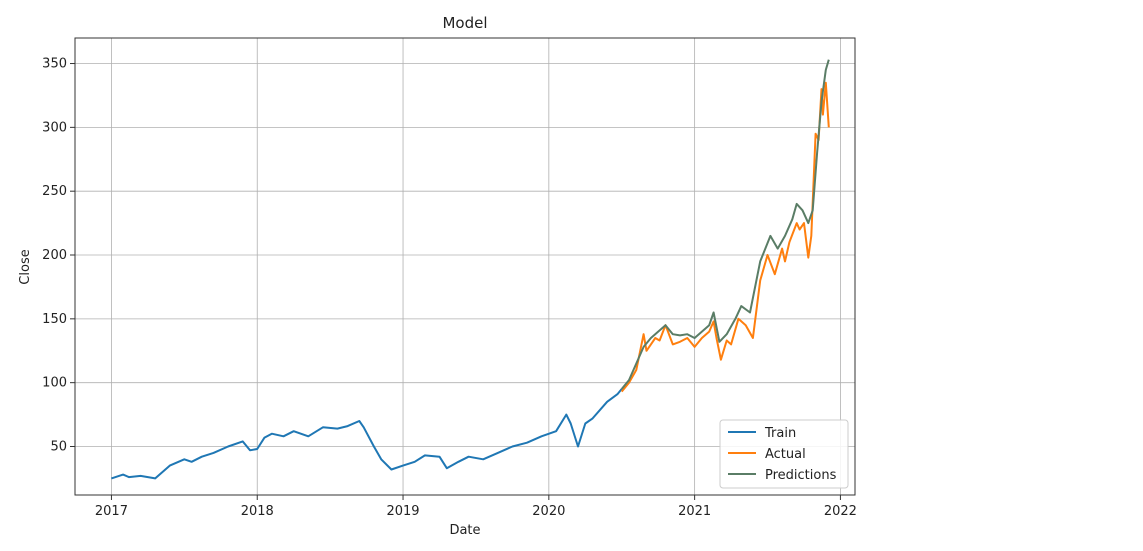  Describe the element at coordinates (840, 511) in the screenshot. I see `x-tick-label: 2022` at that location.